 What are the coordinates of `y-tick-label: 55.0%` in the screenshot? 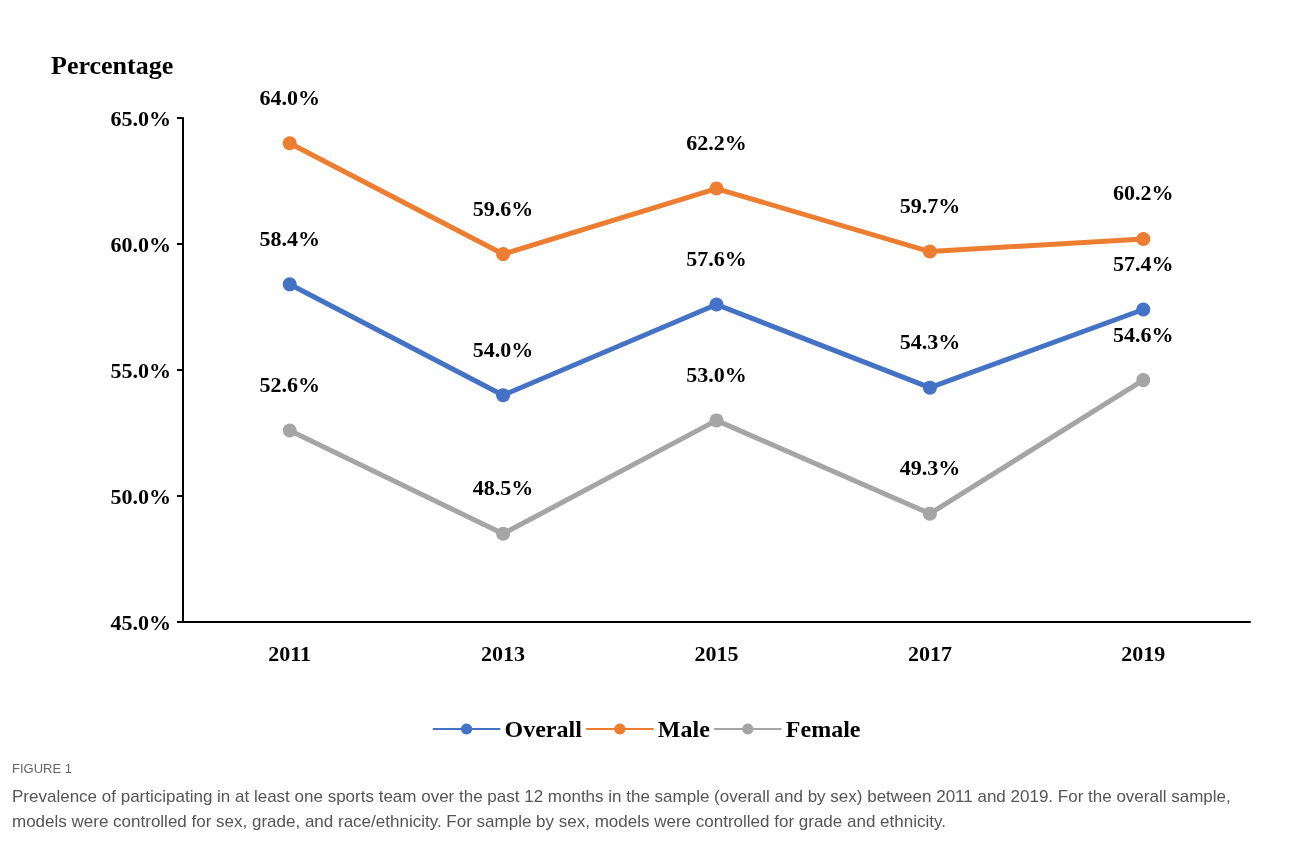 It's located at (140, 370).